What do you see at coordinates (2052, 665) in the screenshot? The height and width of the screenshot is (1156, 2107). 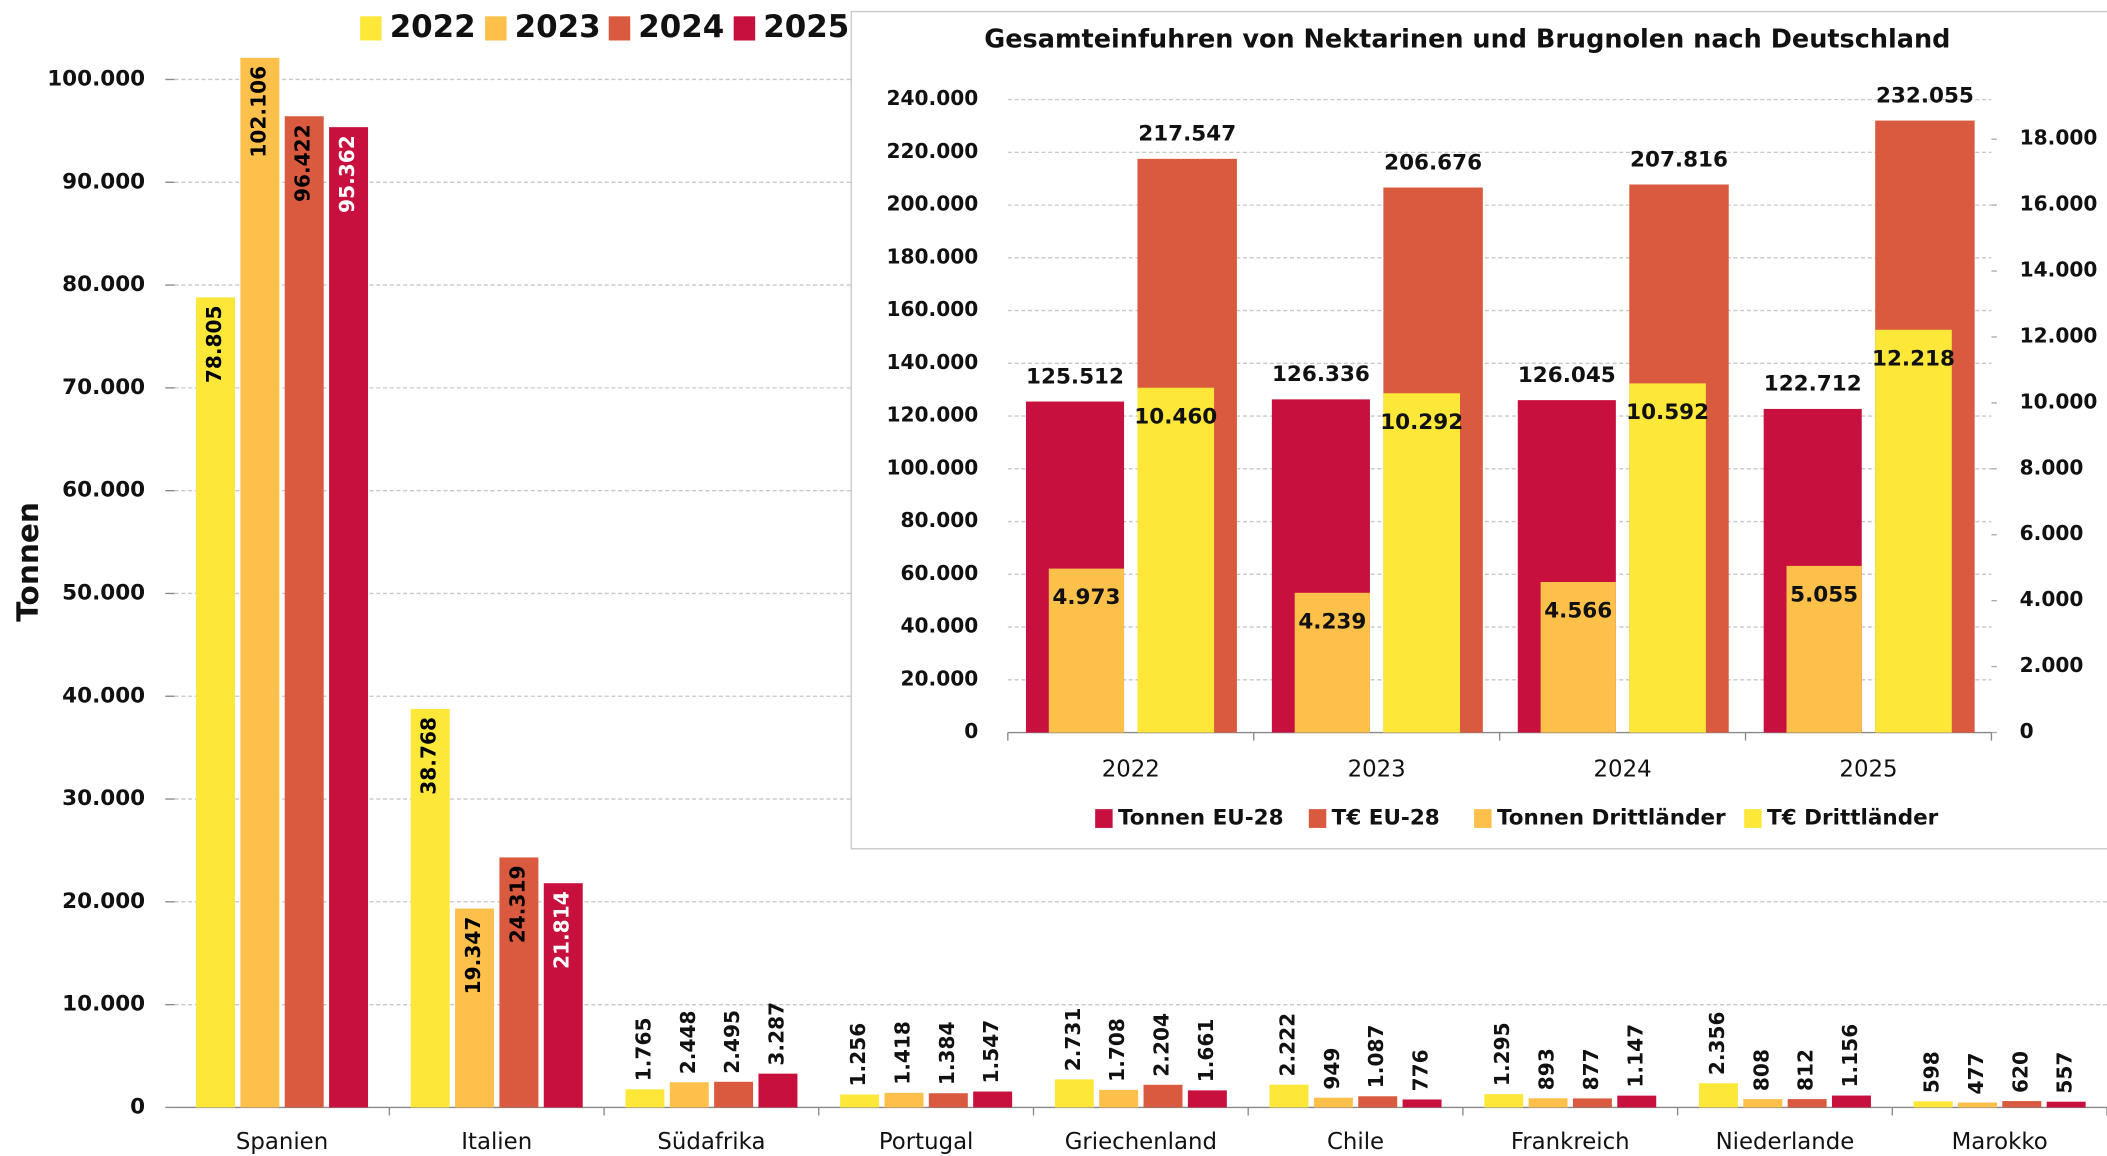 I see `y2-tick-label: 2.000` at bounding box center [2052, 665].